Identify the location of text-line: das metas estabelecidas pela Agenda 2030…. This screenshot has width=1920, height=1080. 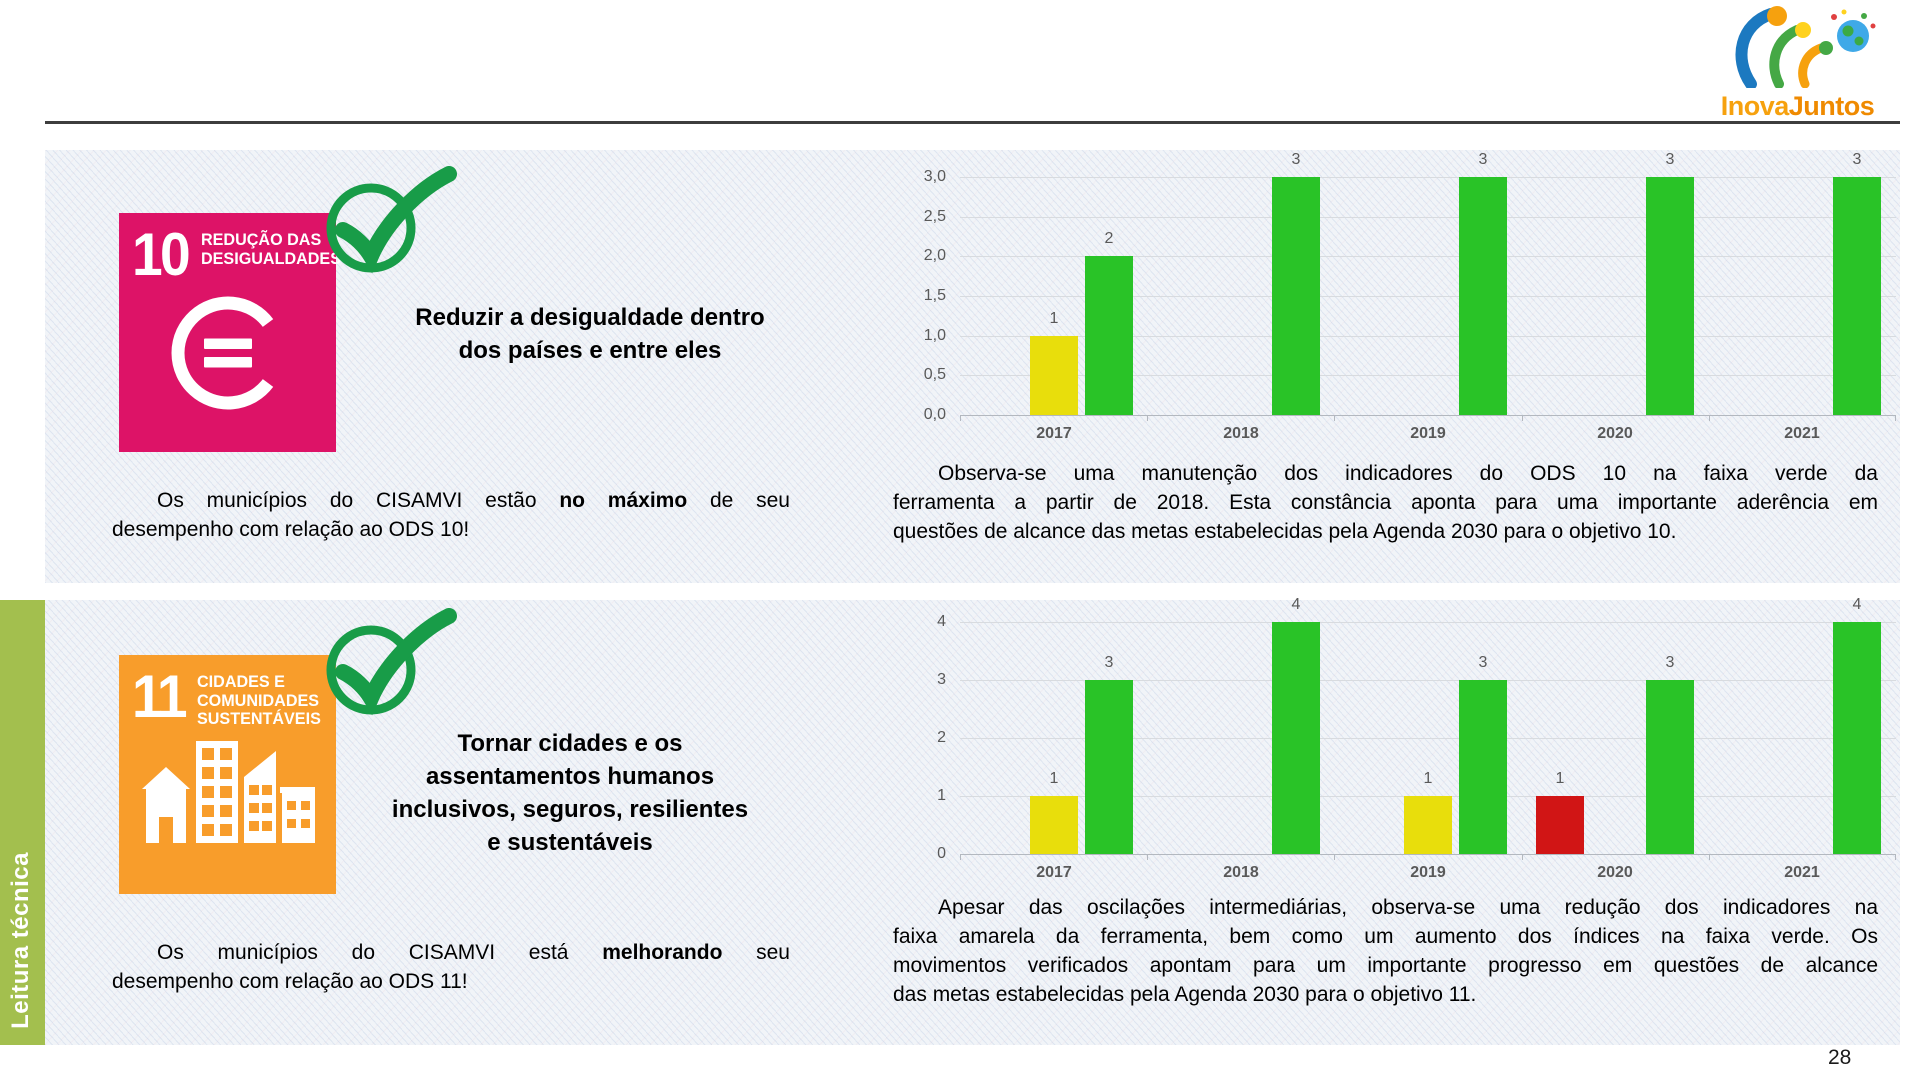
(1185, 994).